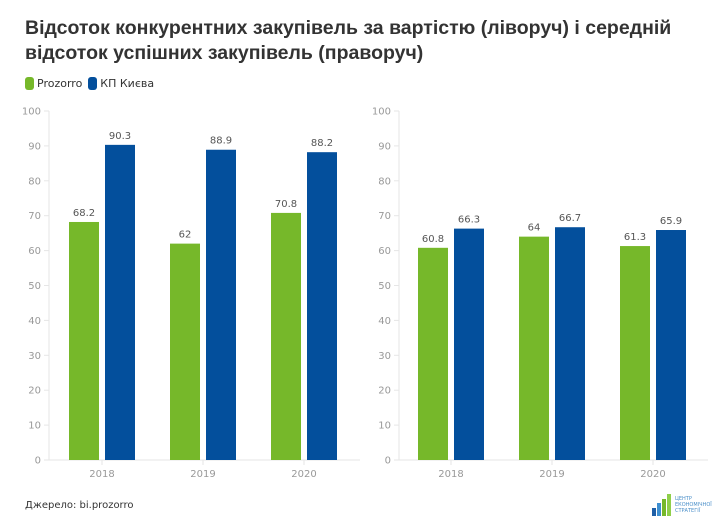  What do you see at coordinates (34, 146) in the screenshot?
I see `chart-left-y-tick-label: 90` at bounding box center [34, 146].